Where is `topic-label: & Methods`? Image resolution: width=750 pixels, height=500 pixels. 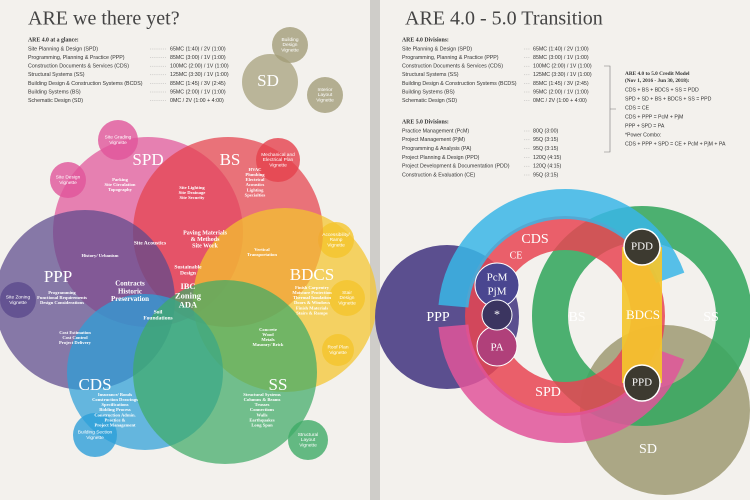
topic-label: & Methods is located at coordinates (205, 240).